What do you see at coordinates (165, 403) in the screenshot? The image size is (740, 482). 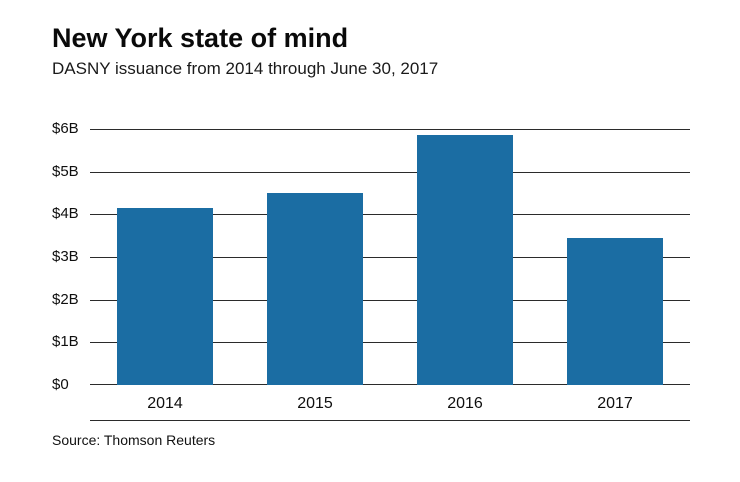 I see `x-axis-label: 2014` at bounding box center [165, 403].